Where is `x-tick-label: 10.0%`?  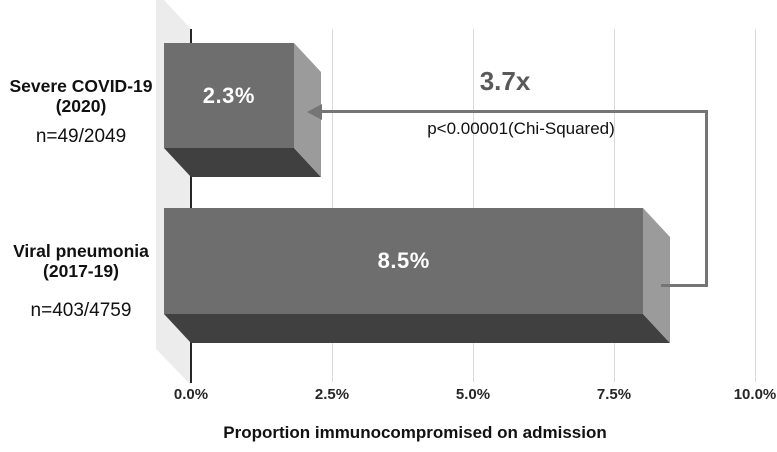
x-tick-label: 10.0% is located at coordinates (755, 394).